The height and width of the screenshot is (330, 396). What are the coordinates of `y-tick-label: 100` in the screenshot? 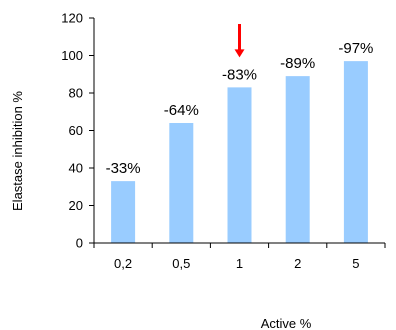 It's located at (72, 55).